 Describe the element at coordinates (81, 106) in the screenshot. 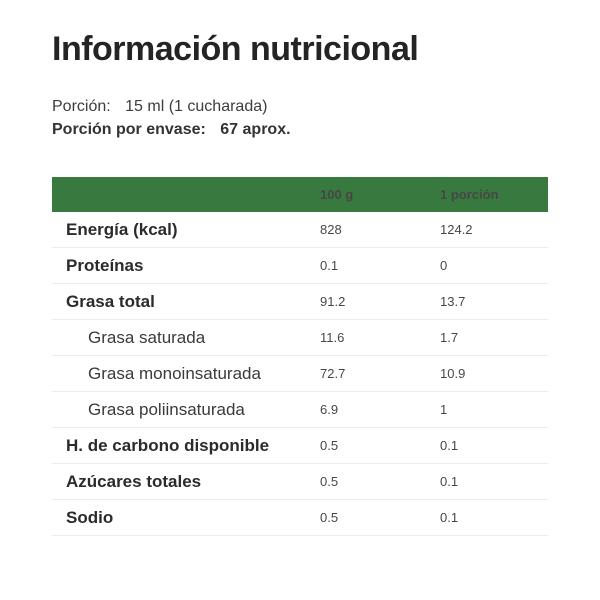

I see `serving-size-label: Porción:` at that location.